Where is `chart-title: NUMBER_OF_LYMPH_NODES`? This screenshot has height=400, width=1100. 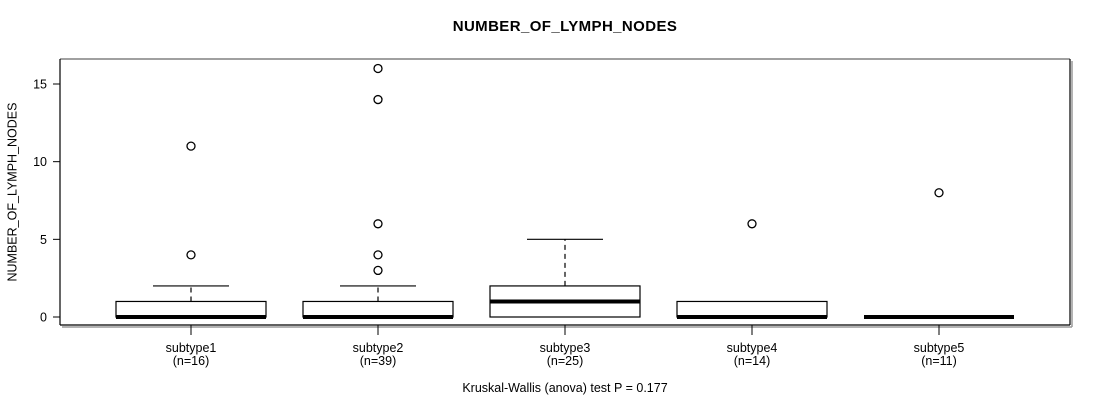
chart-title: NUMBER_OF_LYMPH_NODES is located at coordinates (565, 26).